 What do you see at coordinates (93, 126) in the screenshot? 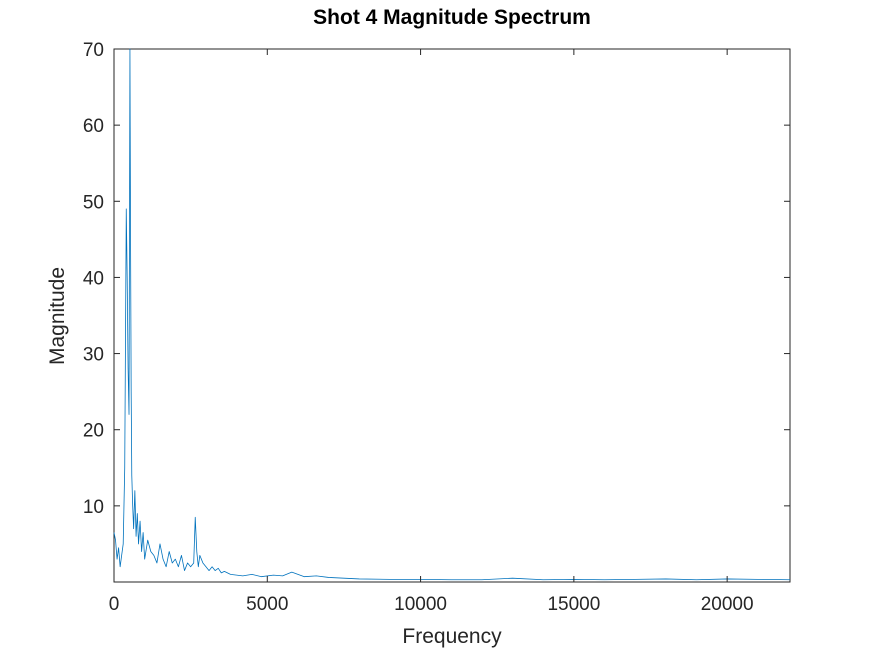
I see `y-tick-label: 60` at bounding box center [93, 126].